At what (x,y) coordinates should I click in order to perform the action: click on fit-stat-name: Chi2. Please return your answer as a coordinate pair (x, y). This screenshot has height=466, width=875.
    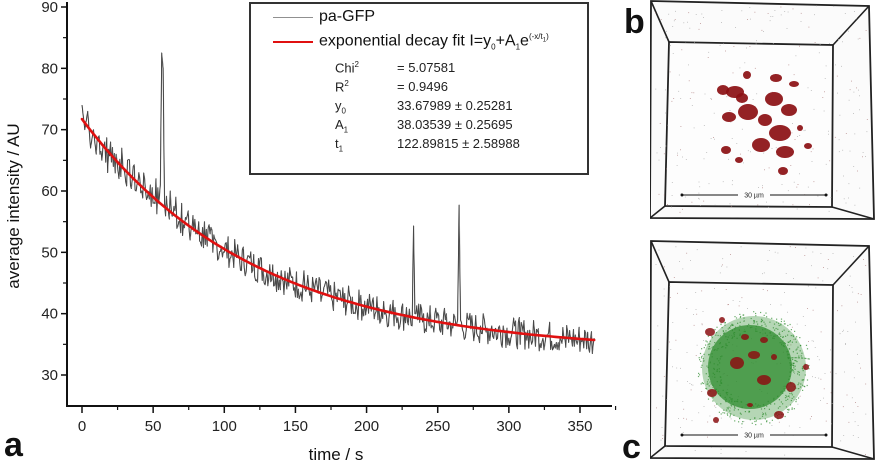
    Looking at the image, I should click on (347, 68).